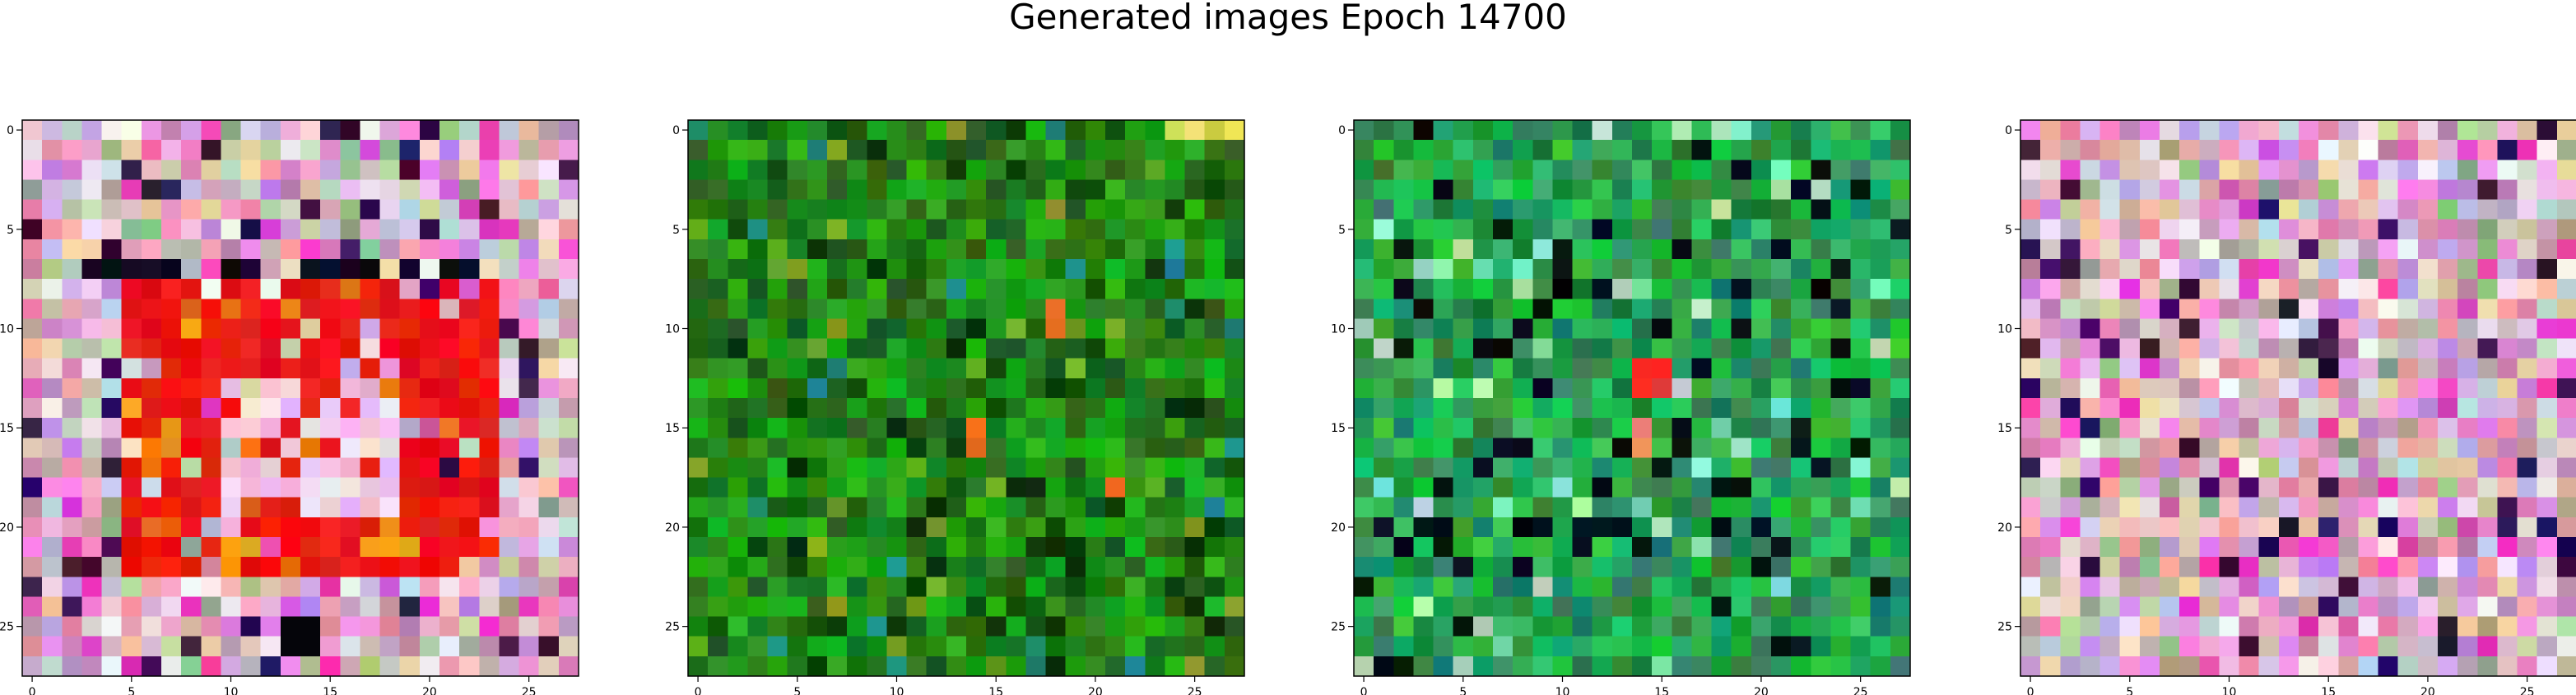 This screenshot has width=2576, height=695. I want to click on figure-title: Generated images Epoch 14700, so click(1288, 18).